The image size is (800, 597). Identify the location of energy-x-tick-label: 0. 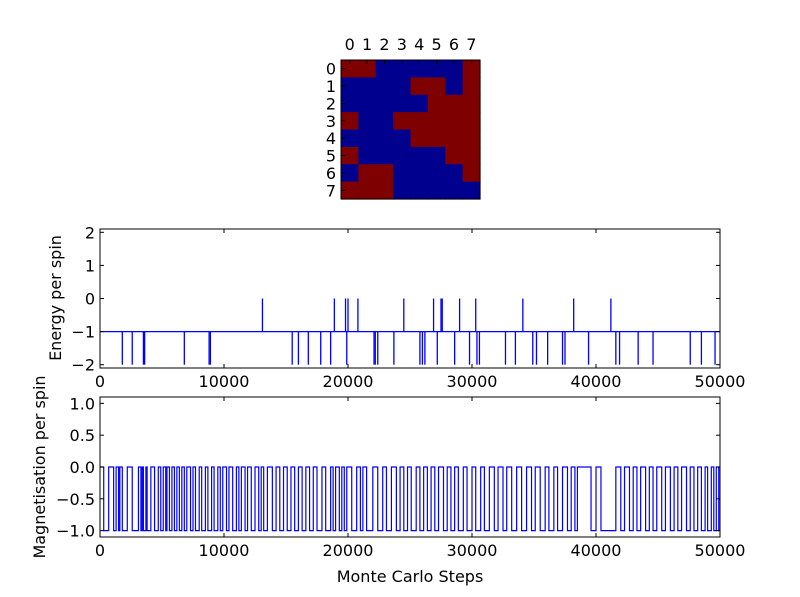
(100, 381).